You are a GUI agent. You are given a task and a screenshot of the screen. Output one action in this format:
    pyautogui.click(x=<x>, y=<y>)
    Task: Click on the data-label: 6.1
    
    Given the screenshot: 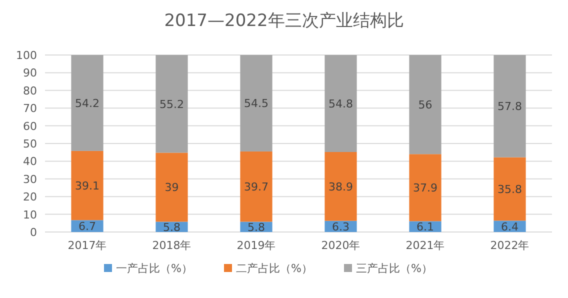 What is the action you would take?
    pyautogui.click(x=425, y=227)
    